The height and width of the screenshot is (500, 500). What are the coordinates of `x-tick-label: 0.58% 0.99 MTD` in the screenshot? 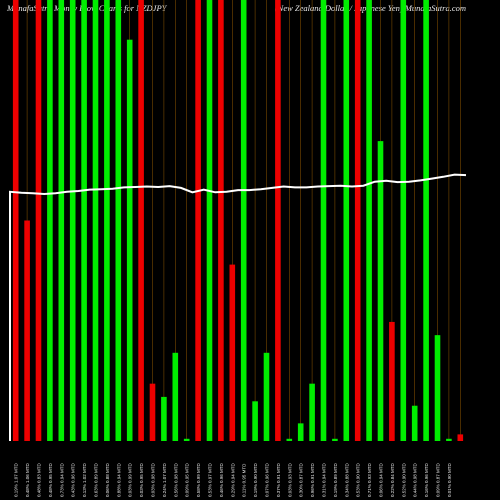 It's located at (198, 479).